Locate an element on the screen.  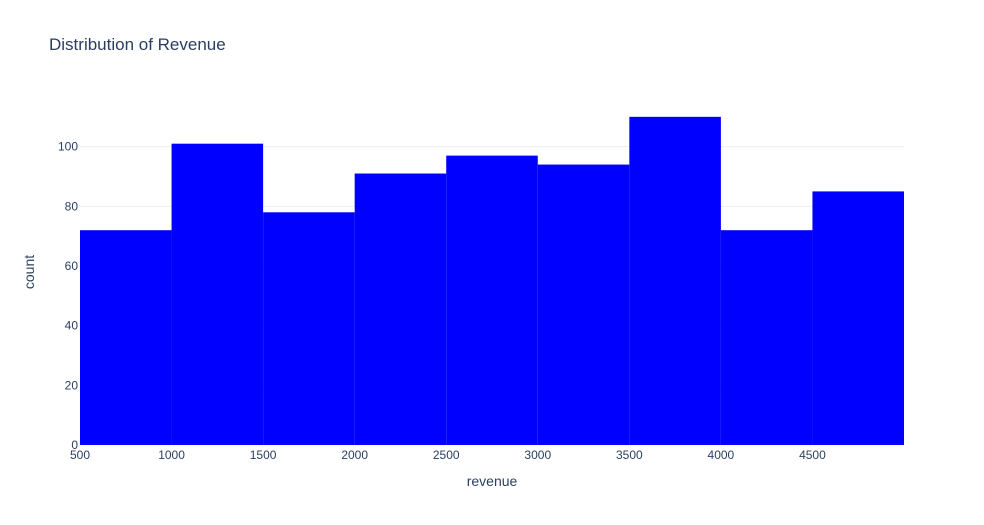
y-axis-title: count is located at coordinates (29, 272).